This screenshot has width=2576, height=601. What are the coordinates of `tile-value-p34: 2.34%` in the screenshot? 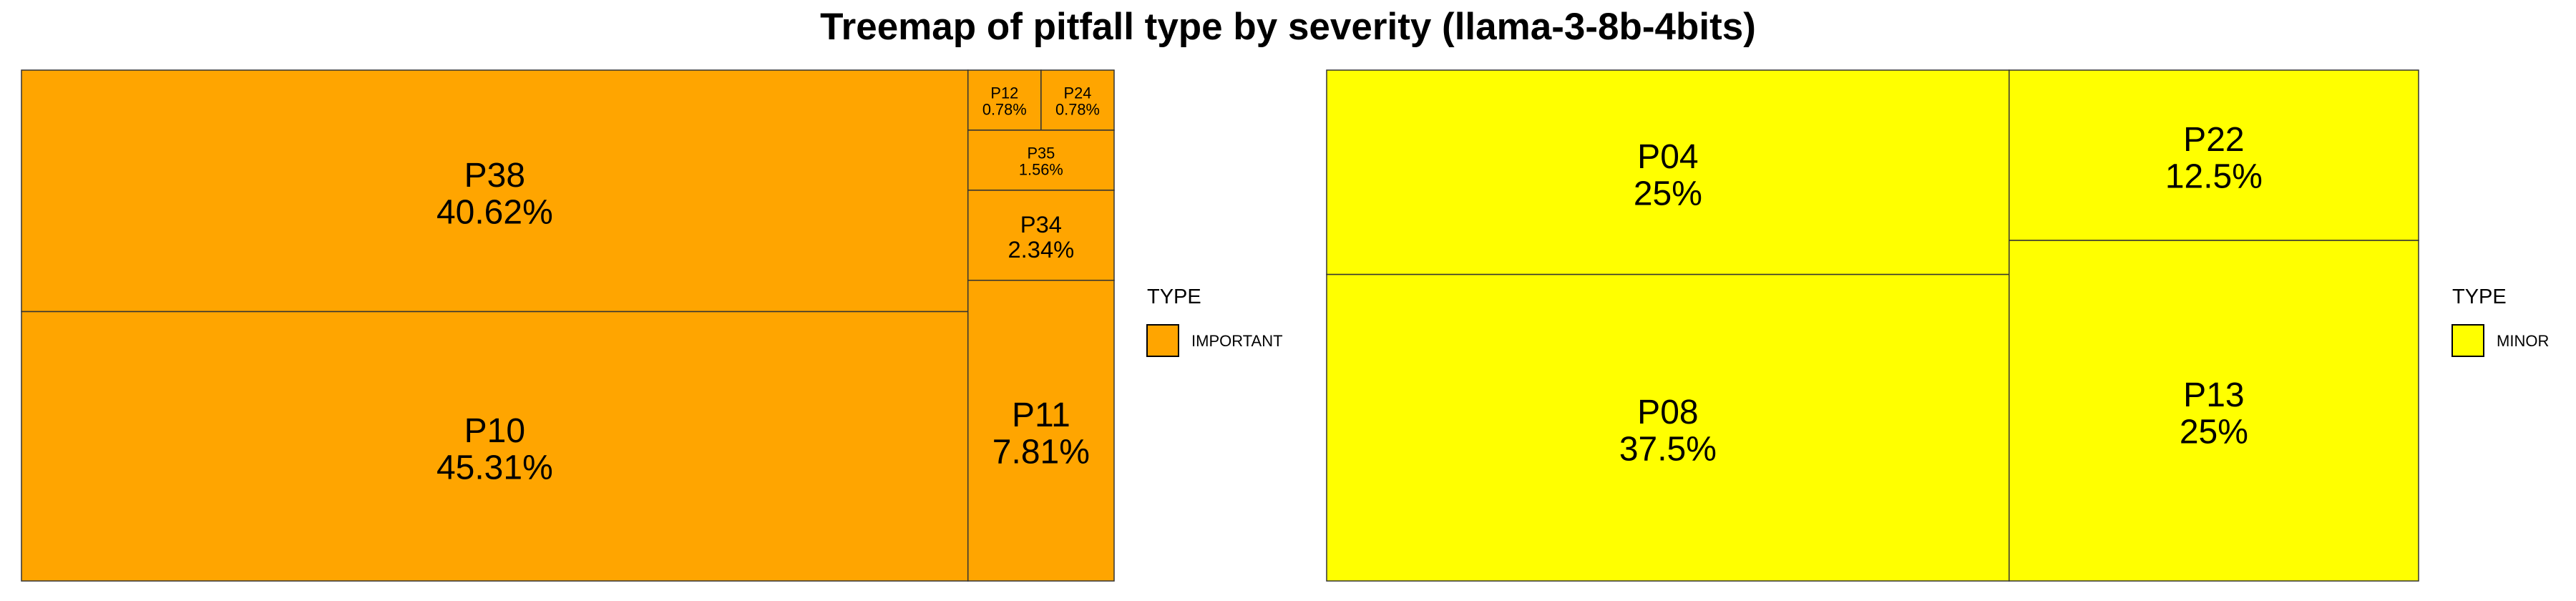 It's located at (1041, 250).